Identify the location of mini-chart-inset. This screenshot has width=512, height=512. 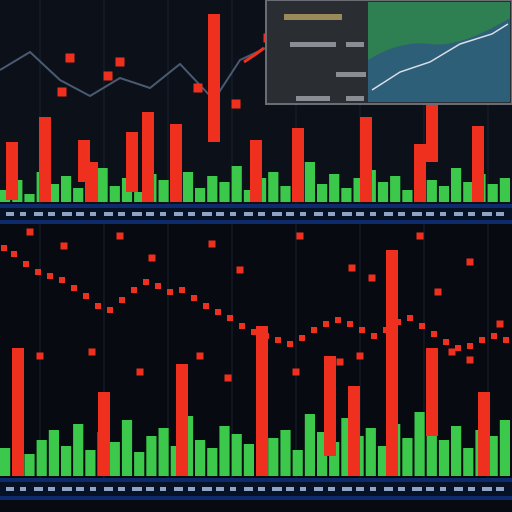
(377, 52).